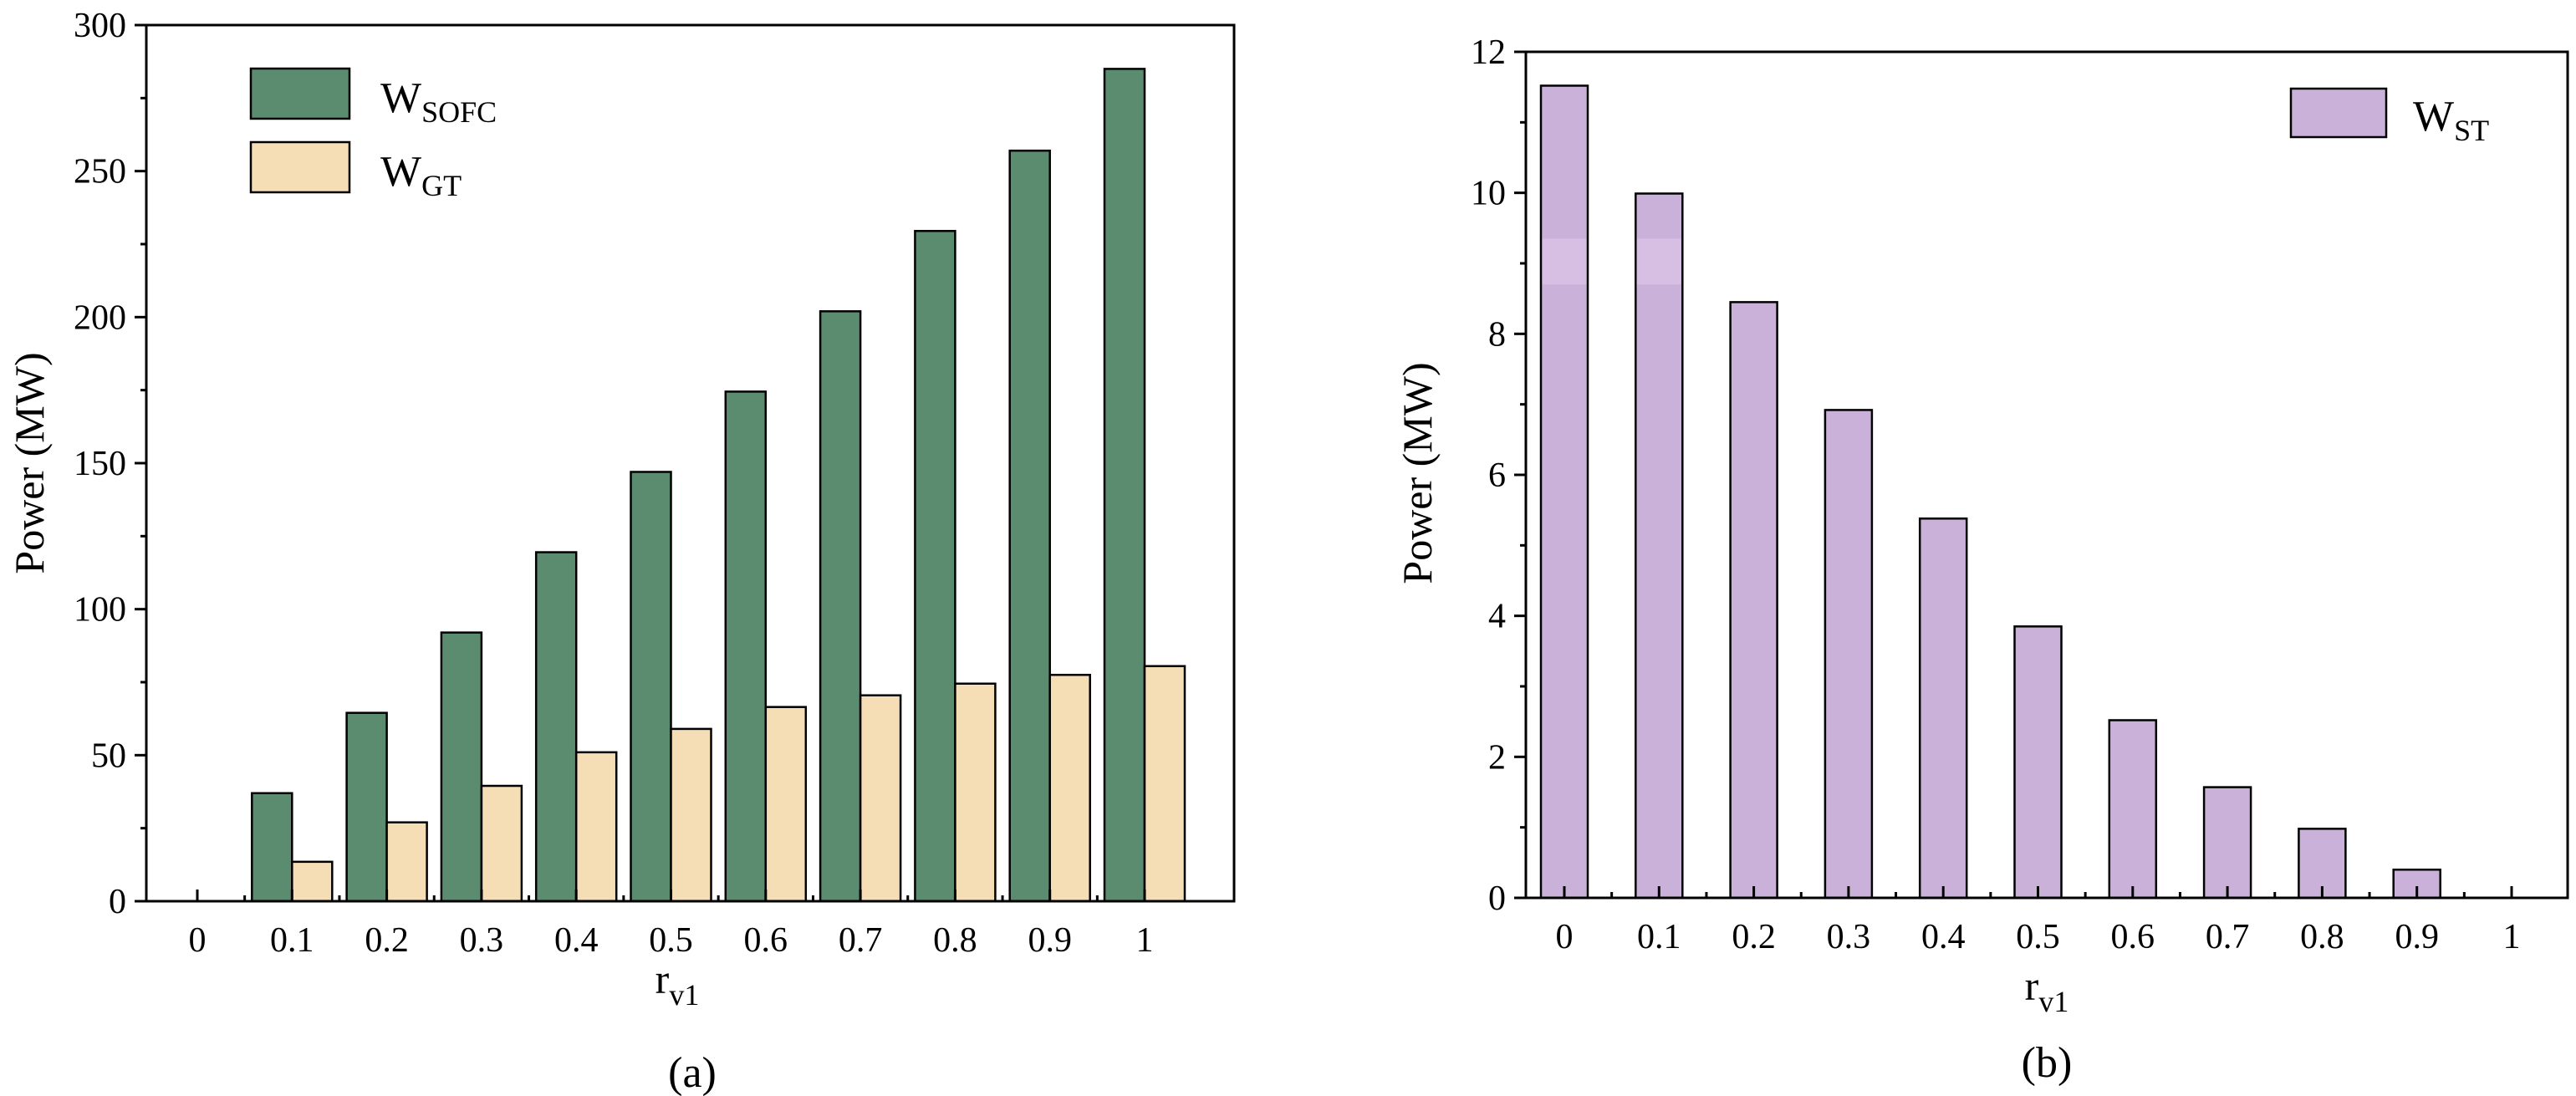  I want to click on chart-a-bar-sofc-0.4, so click(556, 727).